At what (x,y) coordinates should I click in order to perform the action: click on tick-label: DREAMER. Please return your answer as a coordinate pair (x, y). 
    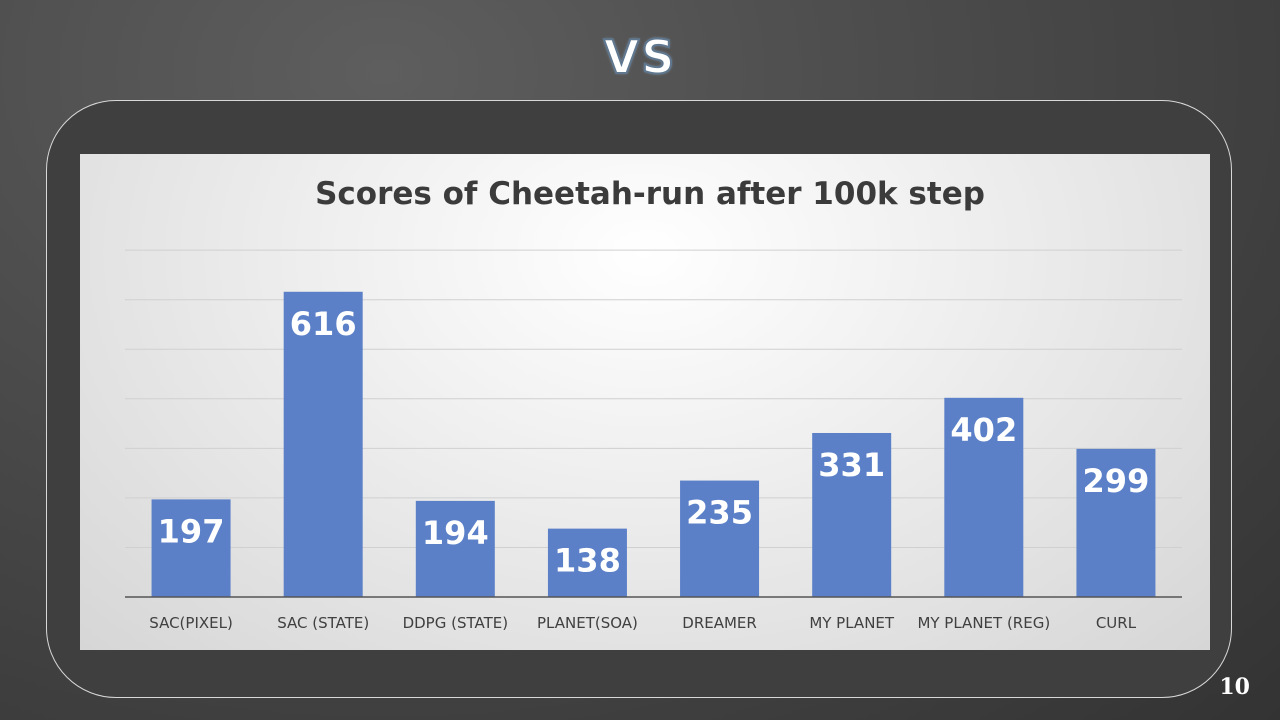
    Looking at the image, I should click on (719, 623).